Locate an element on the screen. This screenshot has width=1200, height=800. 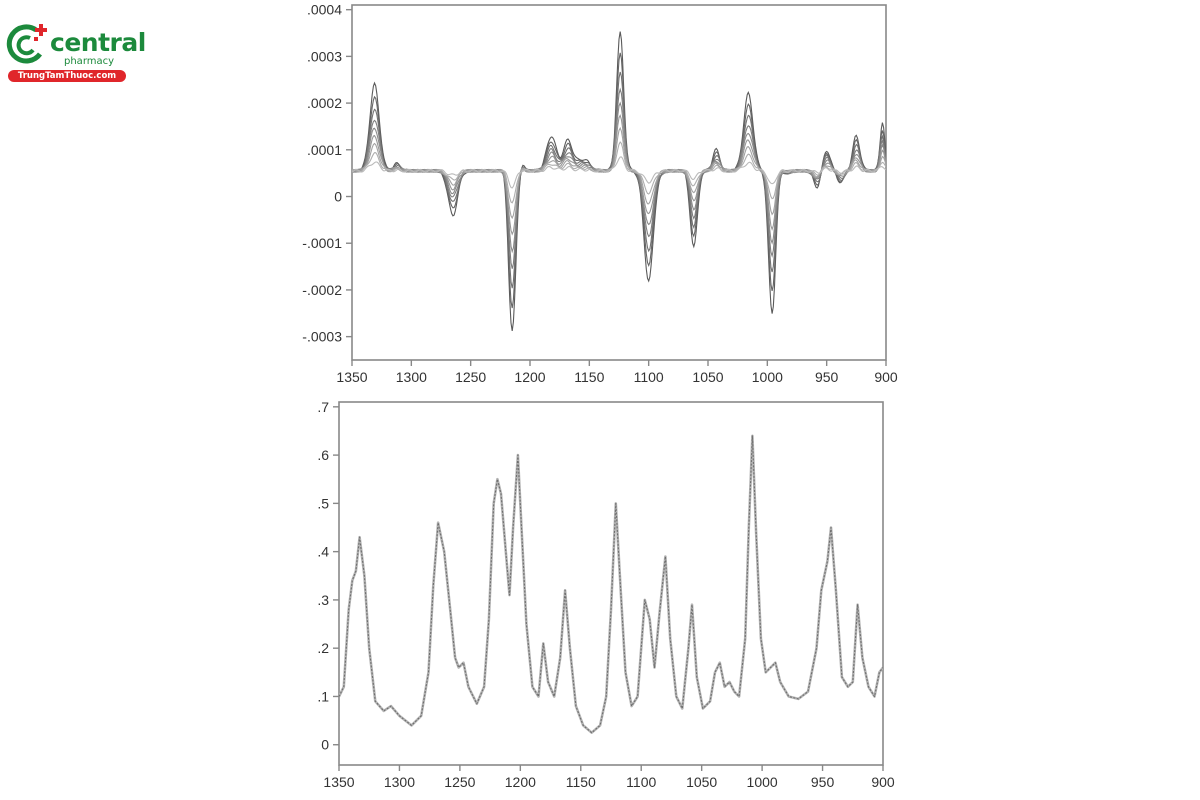
y-tick-label: .7 is located at coordinates (323, 407).